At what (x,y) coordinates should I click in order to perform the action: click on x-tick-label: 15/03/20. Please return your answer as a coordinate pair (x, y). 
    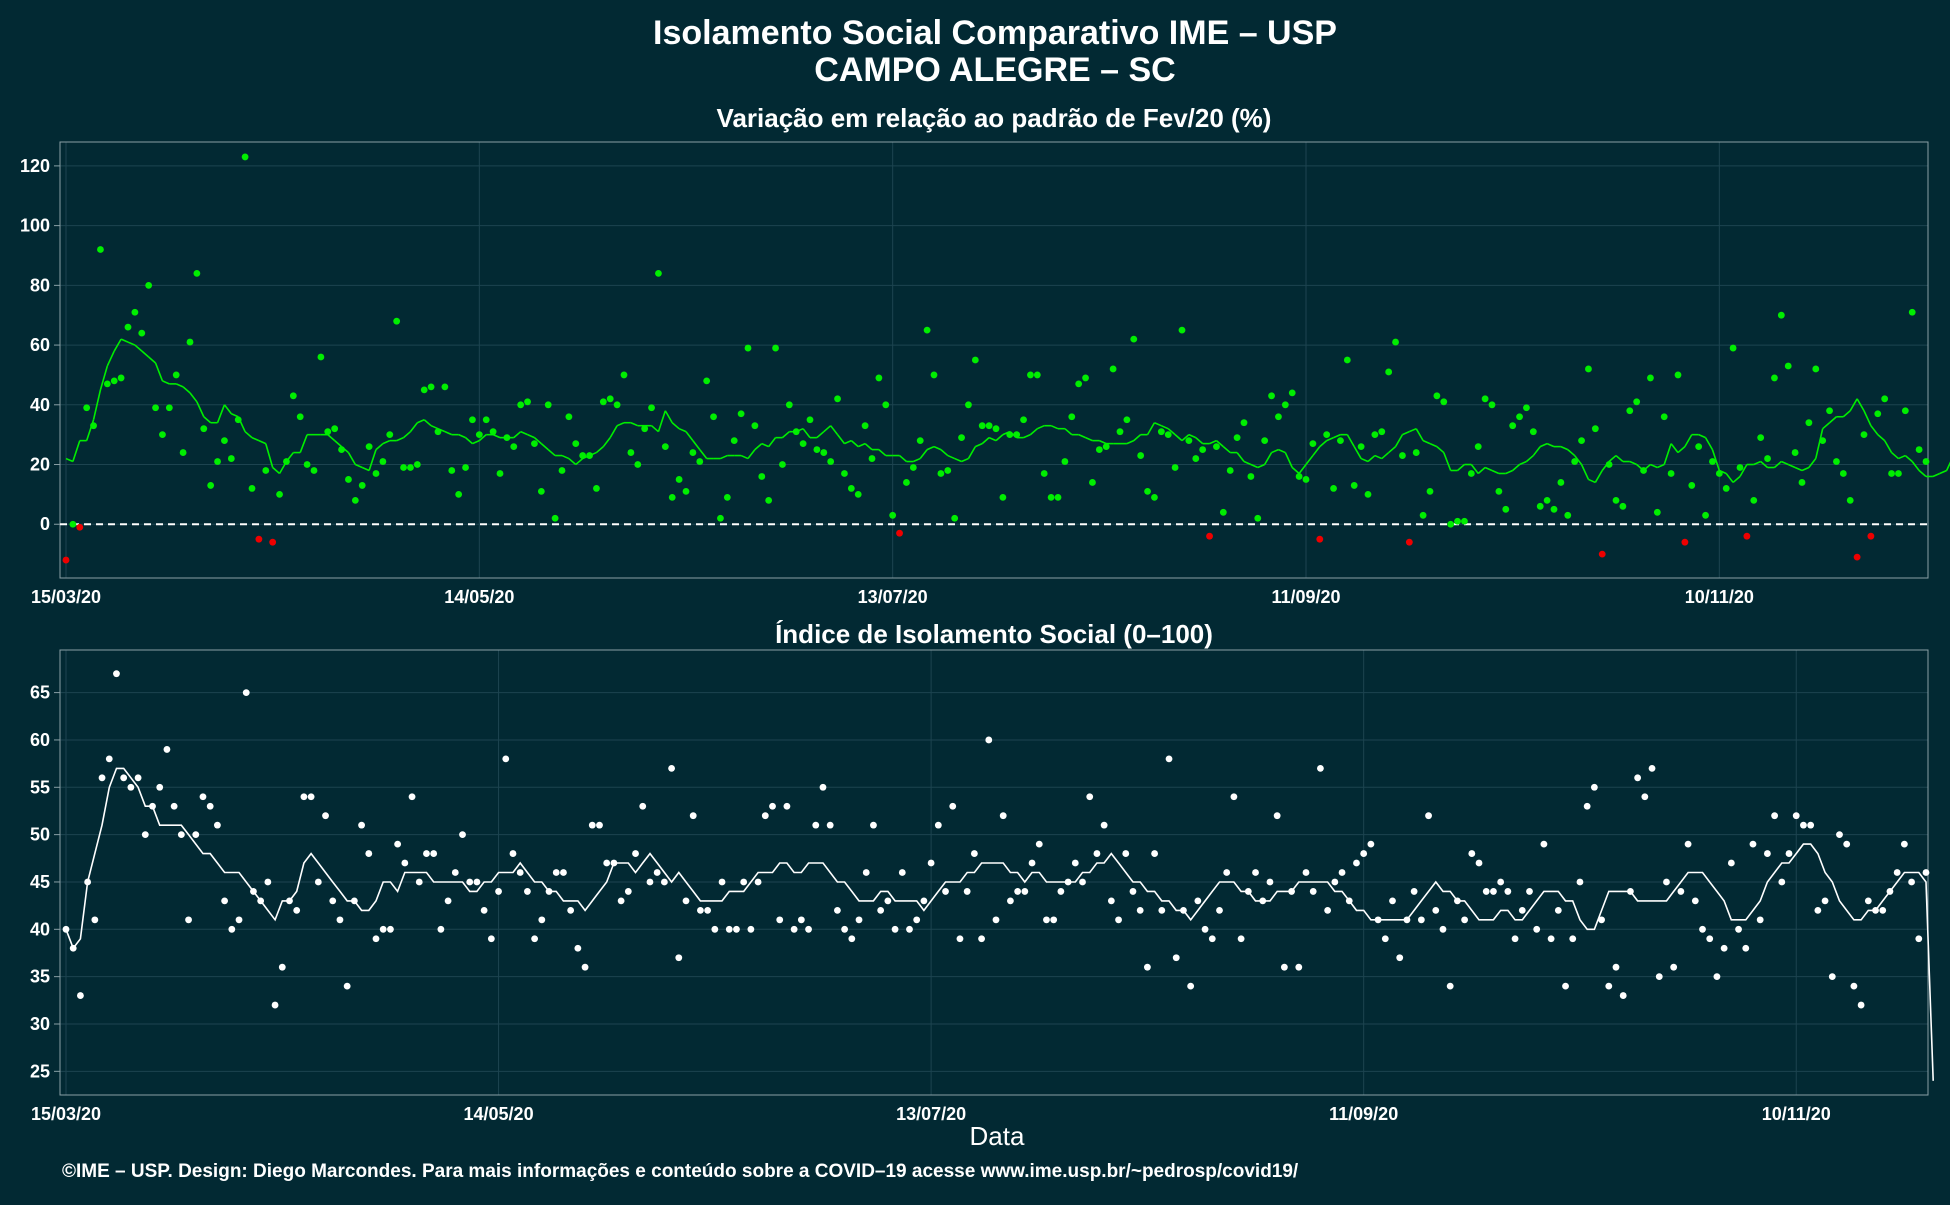
    Looking at the image, I should click on (66, 1114).